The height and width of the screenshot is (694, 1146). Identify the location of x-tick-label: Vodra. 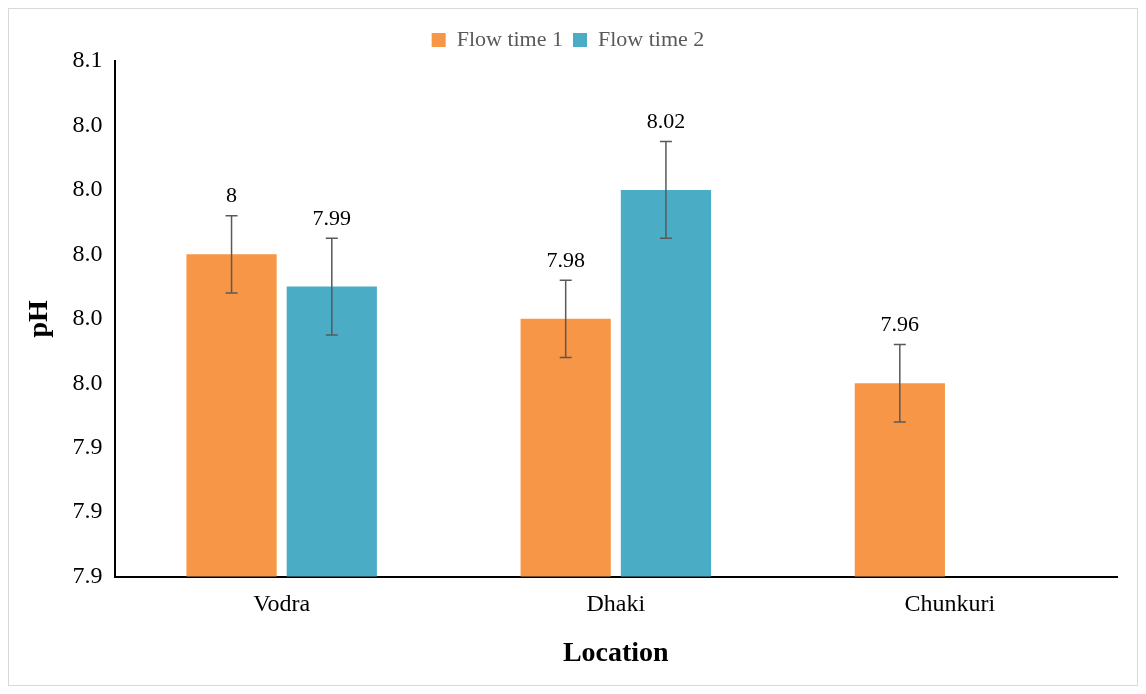
(282, 603).